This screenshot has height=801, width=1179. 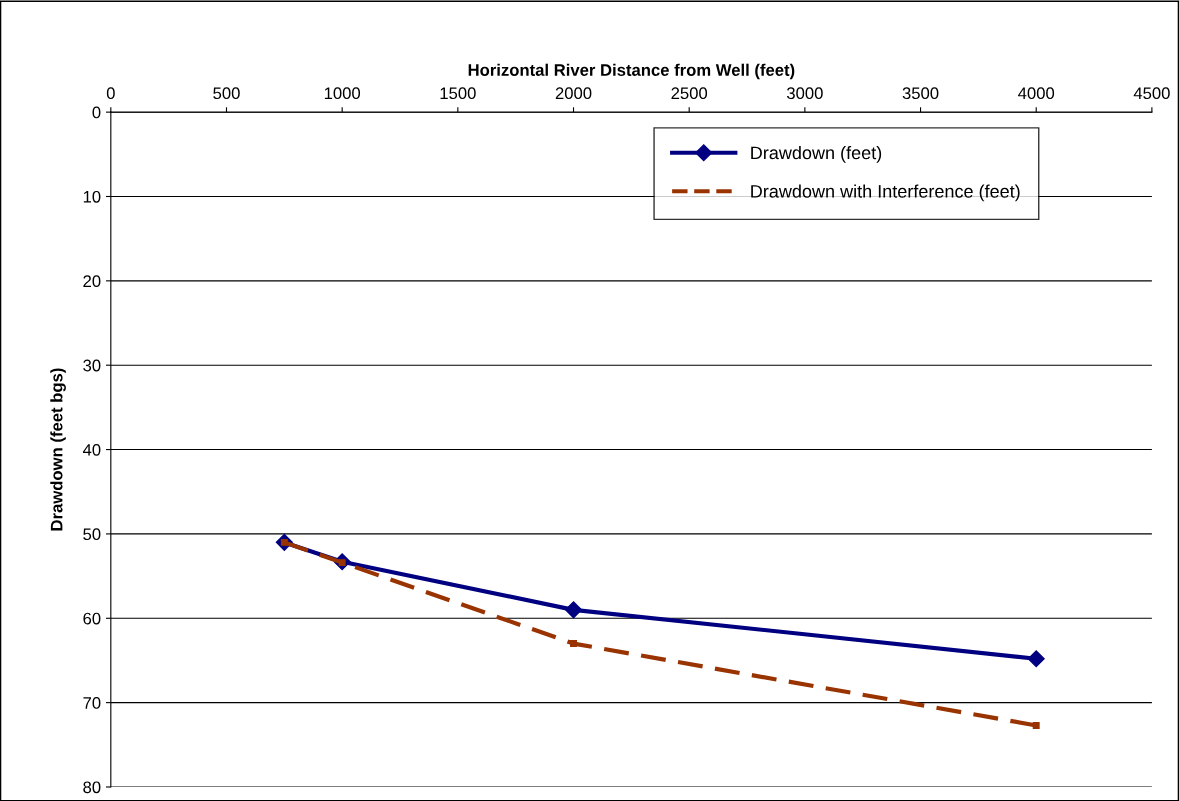 What do you see at coordinates (110, 93) in the screenshot?
I see `x-tick-label: 0` at bounding box center [110, 93].